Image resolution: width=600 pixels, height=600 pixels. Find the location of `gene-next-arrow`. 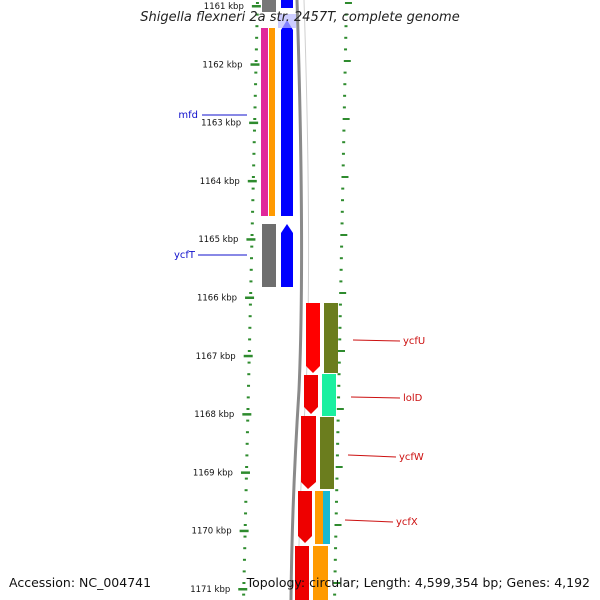

gene-next-arrow is located at coordinates (302, 573).